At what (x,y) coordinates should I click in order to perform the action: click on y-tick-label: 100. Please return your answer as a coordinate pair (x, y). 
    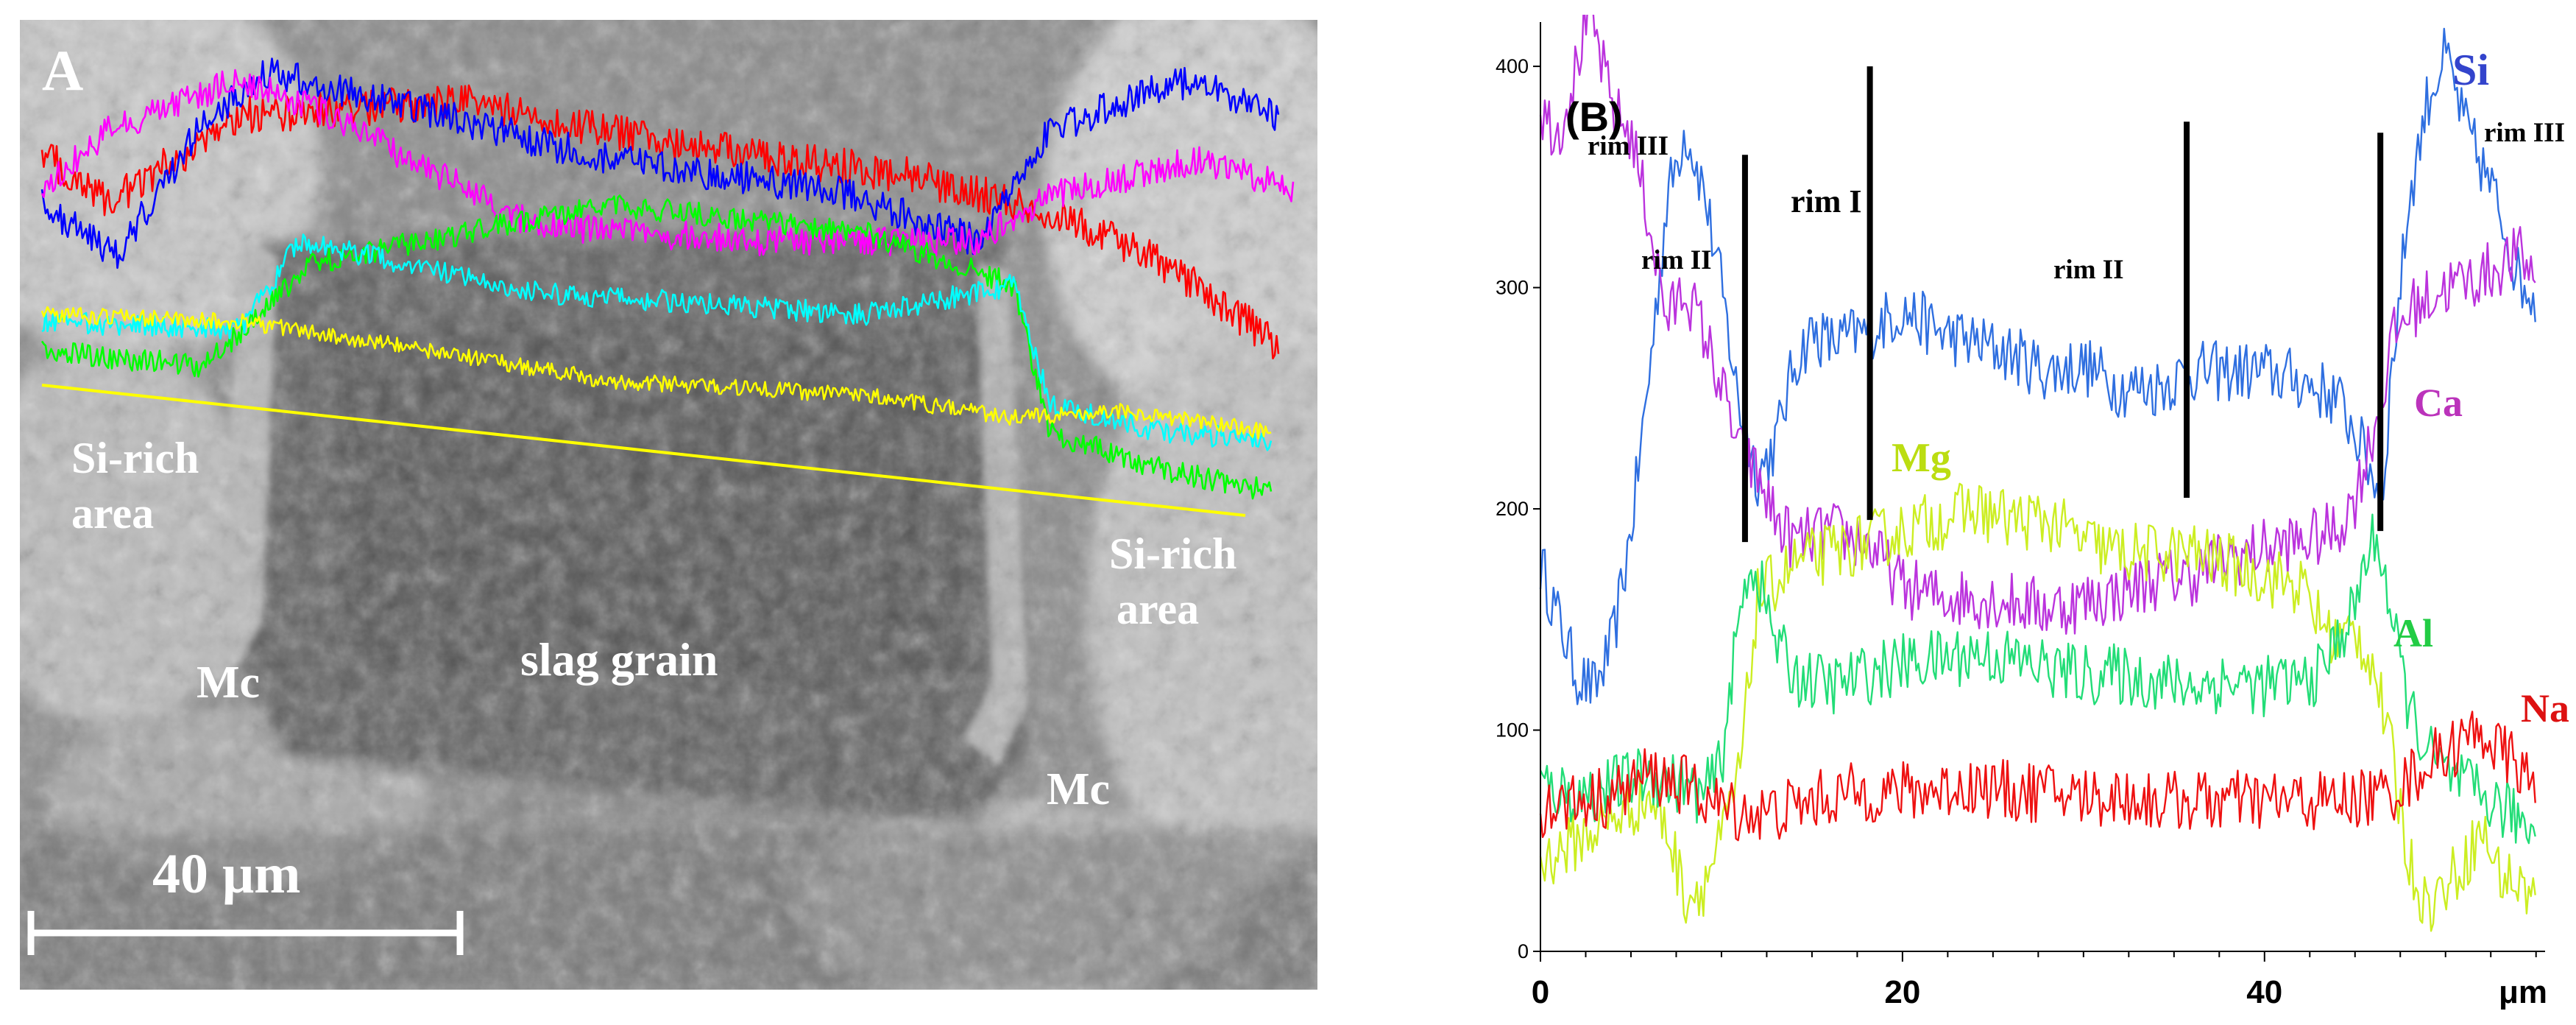
    Looking at the image, I should click on (1512, 730).